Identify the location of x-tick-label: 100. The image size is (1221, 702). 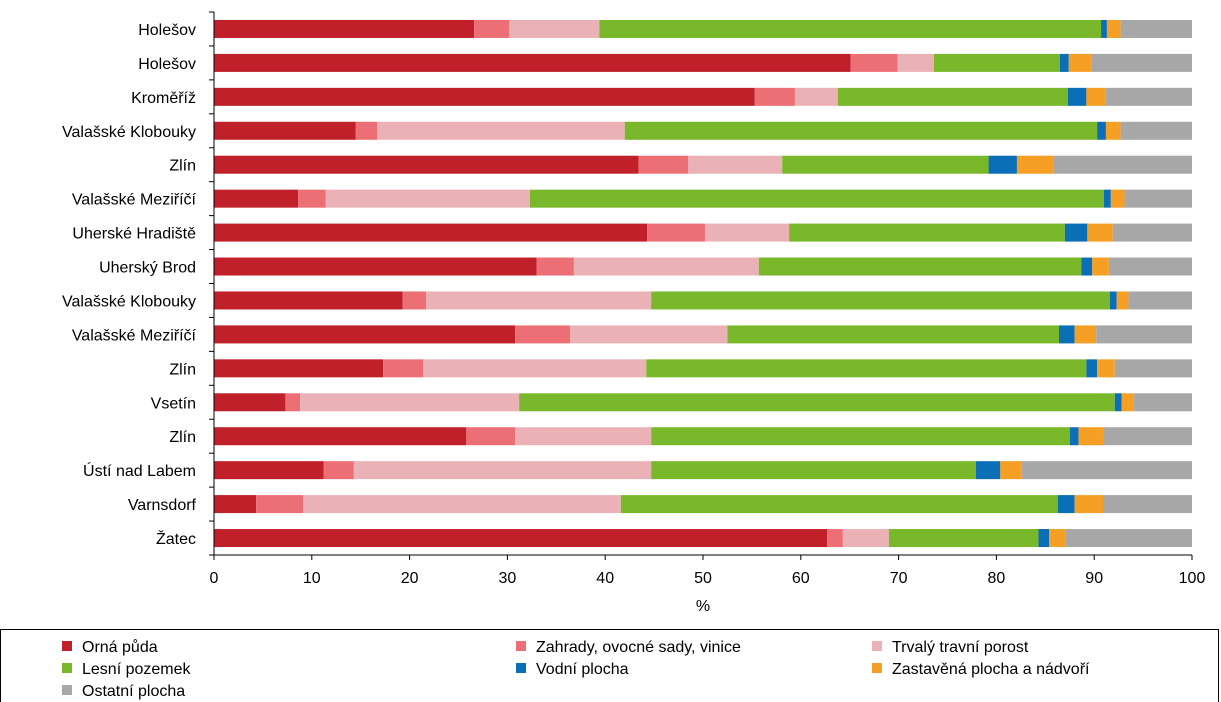
(1192, 578).